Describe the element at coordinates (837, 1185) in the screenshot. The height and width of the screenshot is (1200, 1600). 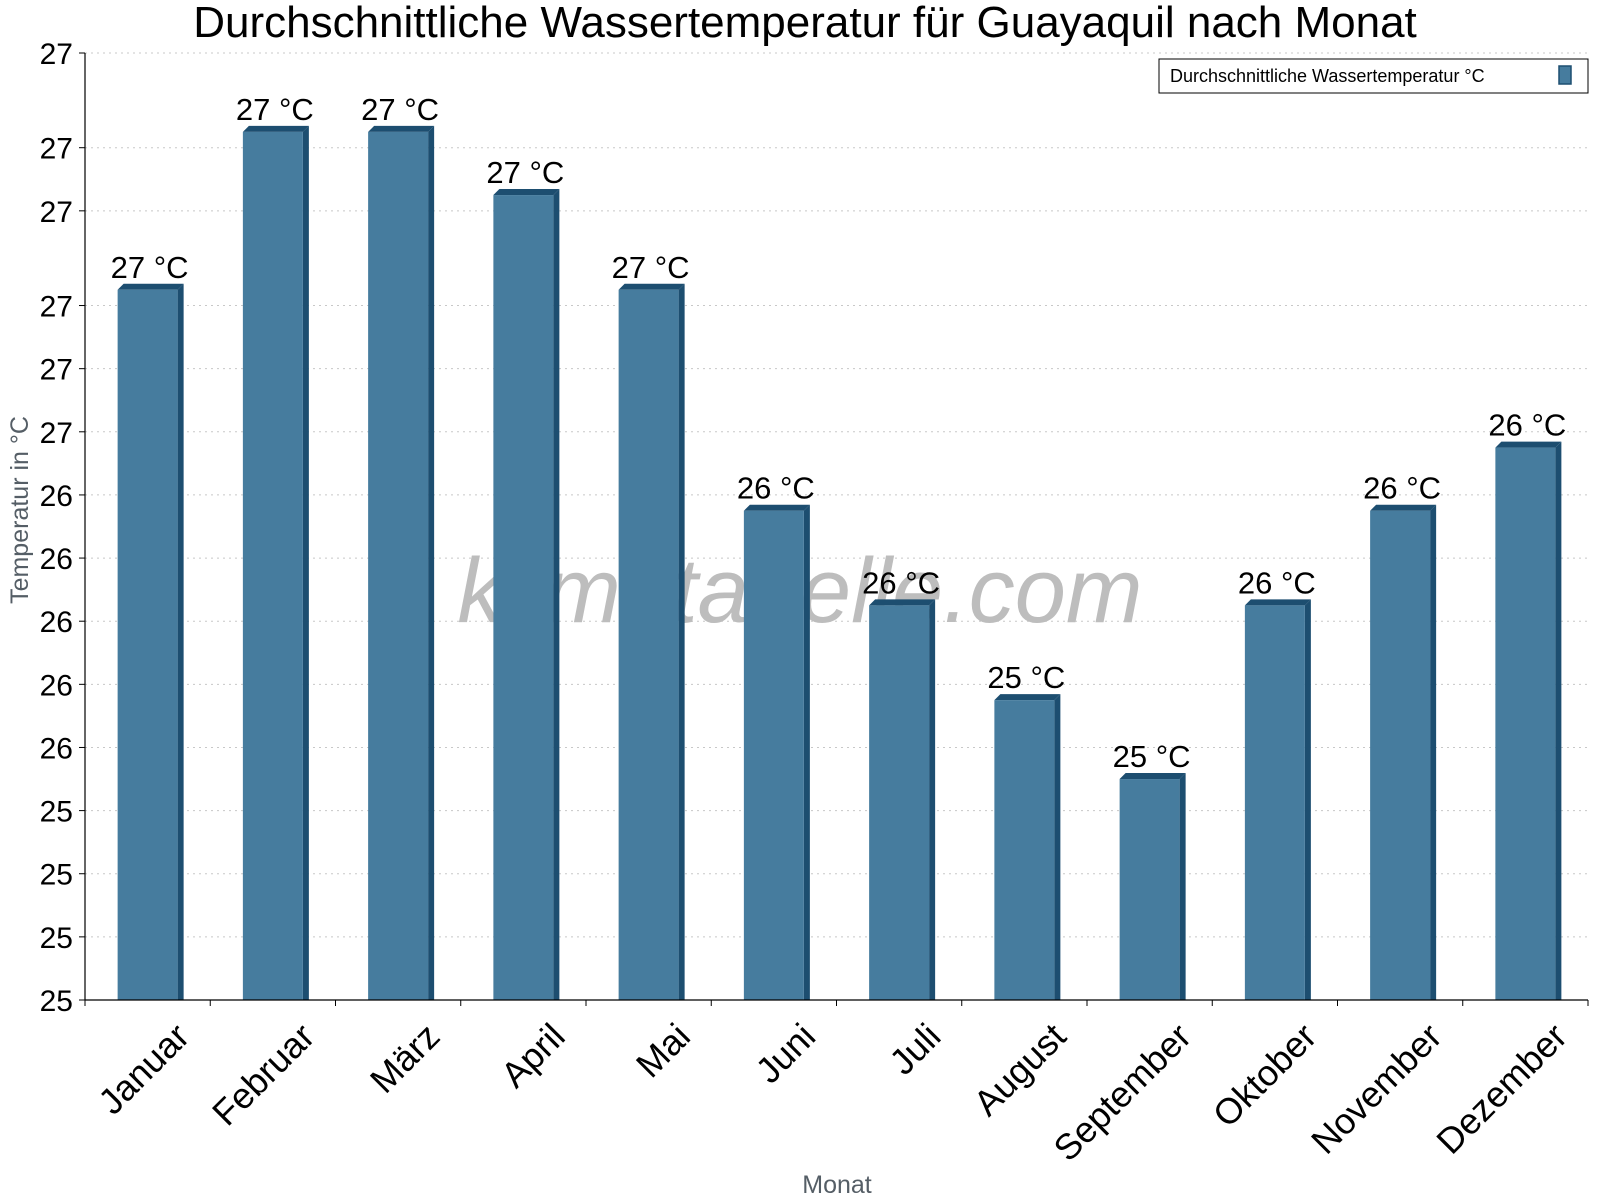
I see `x-axis-title: Monat` at that location.